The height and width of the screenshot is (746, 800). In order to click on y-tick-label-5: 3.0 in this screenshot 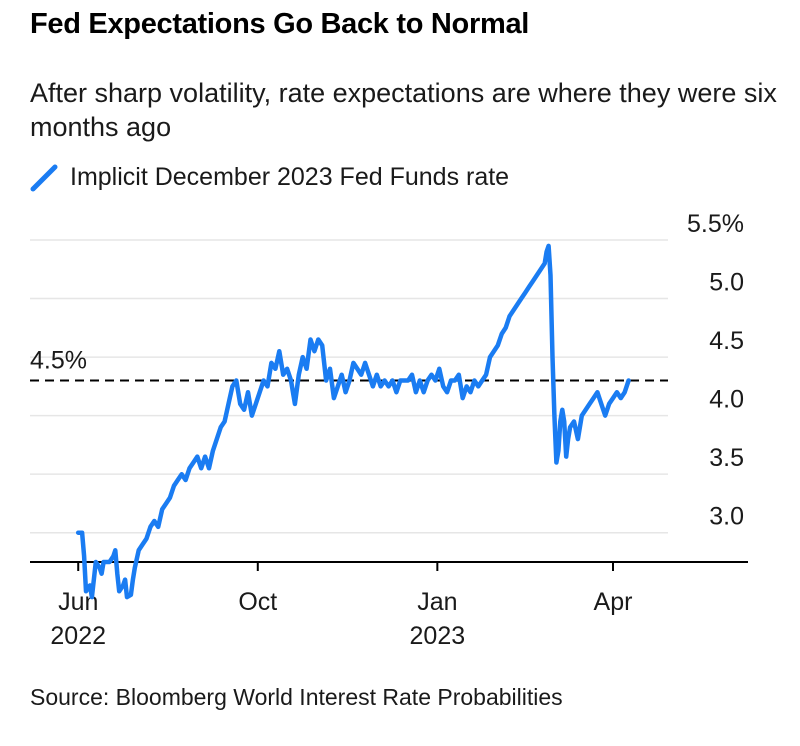, I will do `click(726, 517)`.